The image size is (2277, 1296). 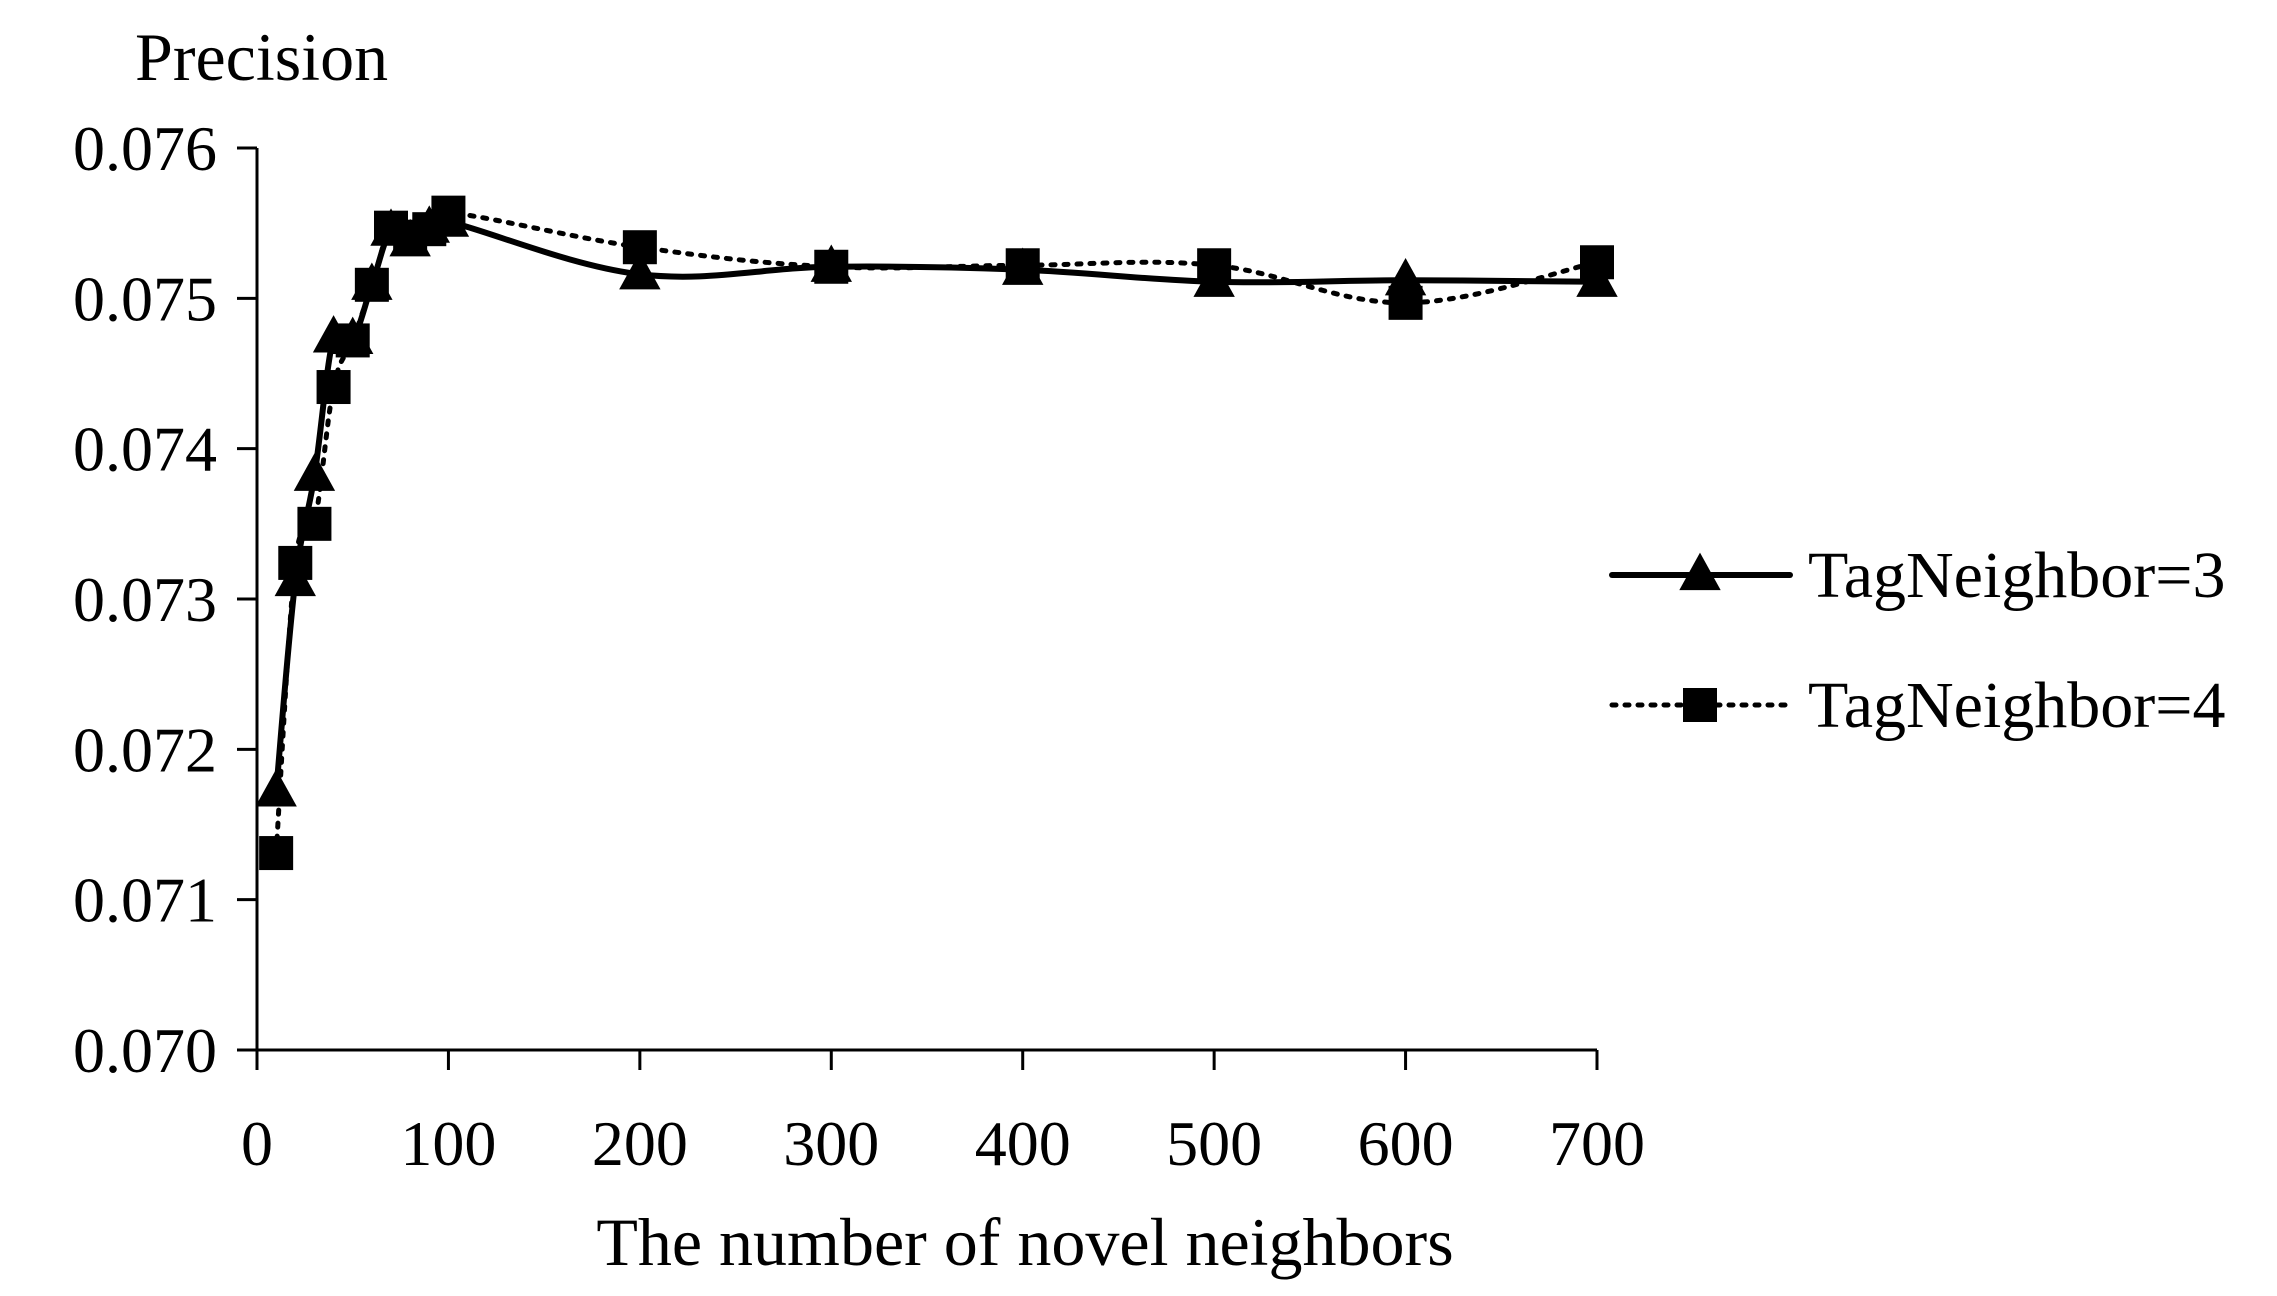 What do you see at coordinates (145, 599) in the screenshot?
I see `y-tick-label: 0.073` at bounding box center [145, 599].